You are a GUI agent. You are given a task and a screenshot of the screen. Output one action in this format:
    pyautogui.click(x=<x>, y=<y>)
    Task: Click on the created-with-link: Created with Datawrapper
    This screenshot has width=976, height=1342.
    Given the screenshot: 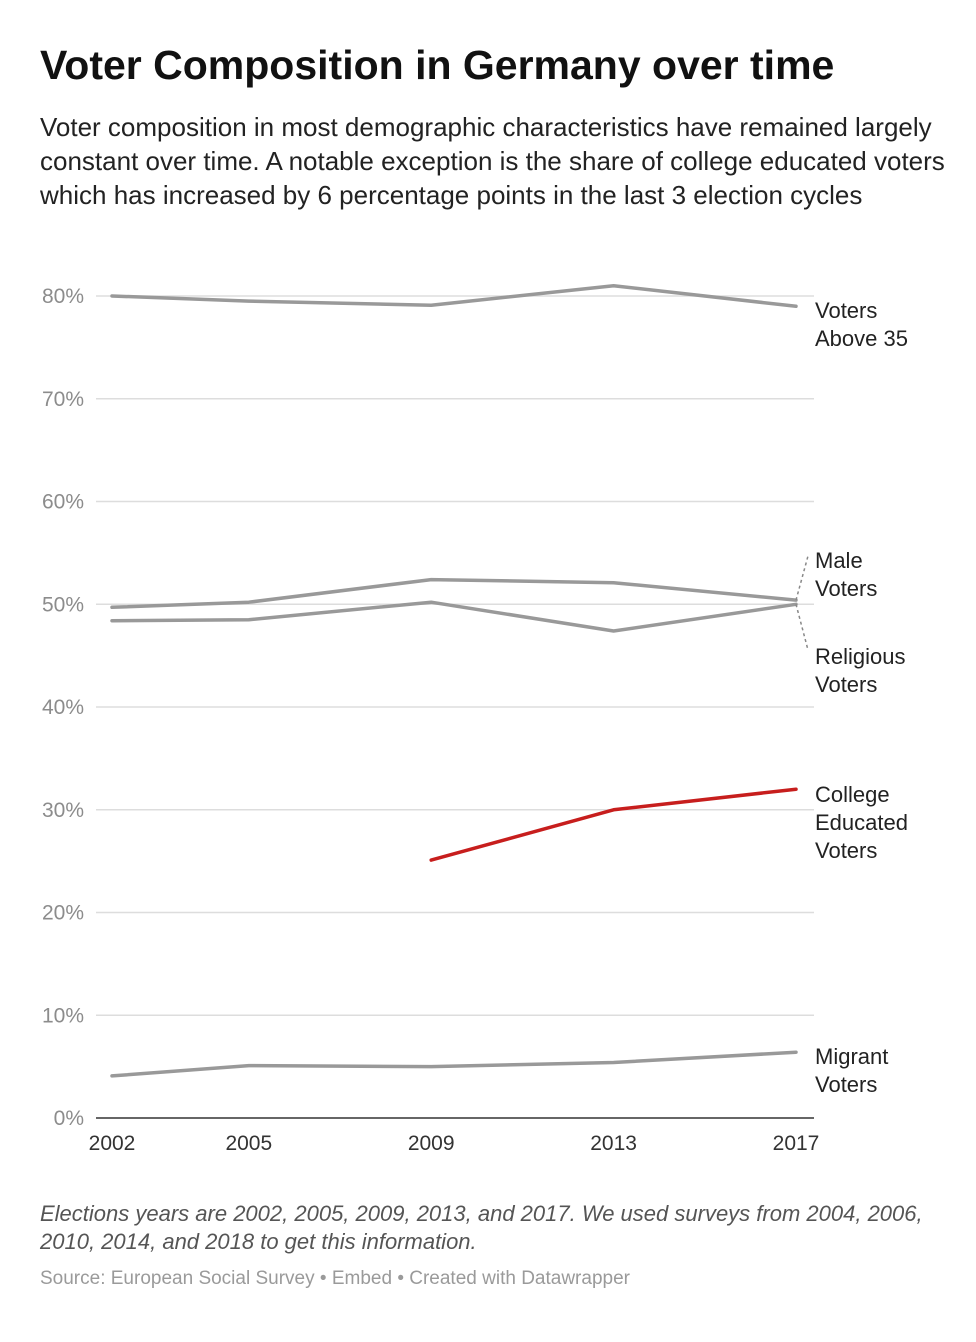 What is the action you would take?
    pyautogui.click(x=519, y=1278)
    